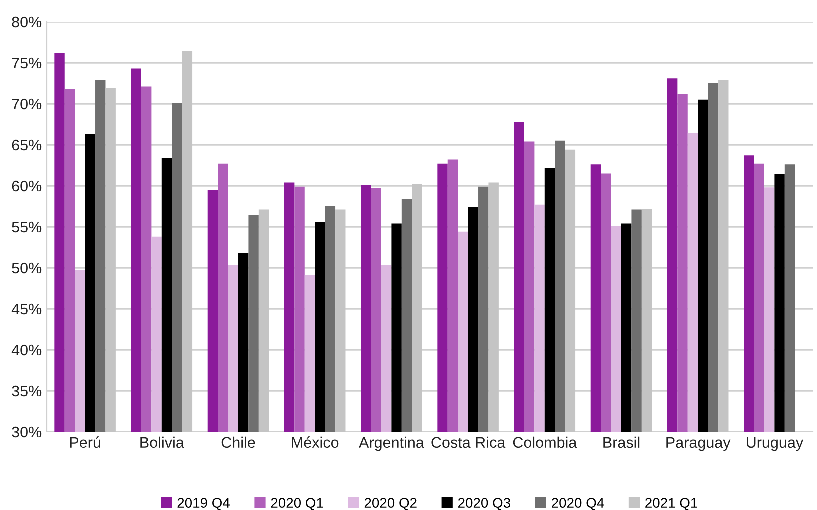 Image resolution: width=817 pixels, height=510 pixels. I want to click on y-tick-label: 35%, so click(27, 391).